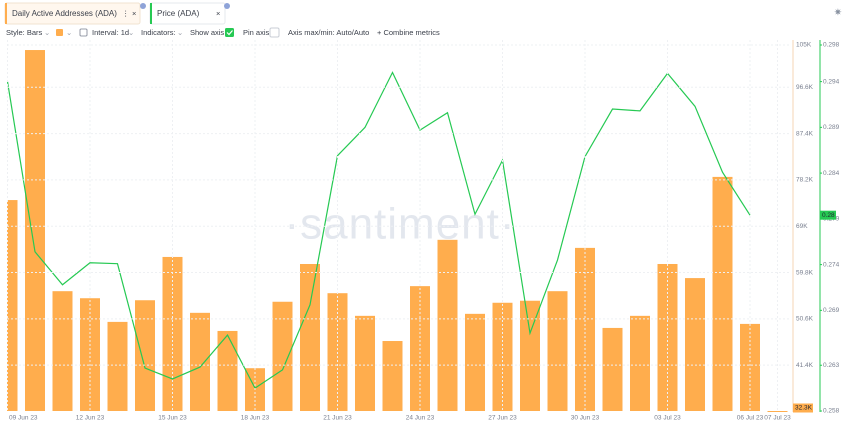 This screenshot has height=426, width=850. What do you see at coordinates (172, 418) in the screenshot?
I see `x-tick-label: 15 Jun 23` at bounding box center [172, 418].